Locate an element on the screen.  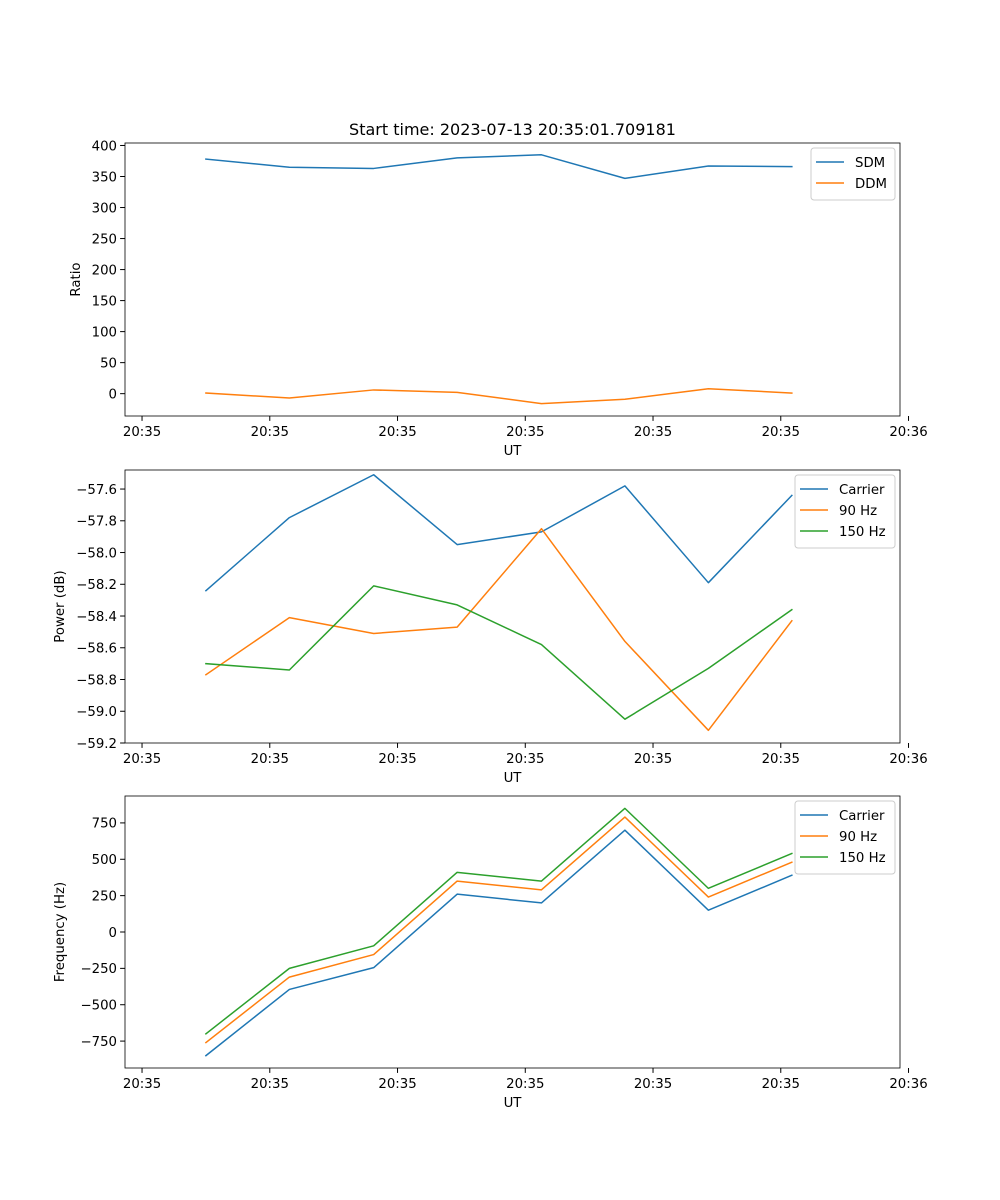
chart-2-y-tick-label: 500 is located at coordinates (104, 860).